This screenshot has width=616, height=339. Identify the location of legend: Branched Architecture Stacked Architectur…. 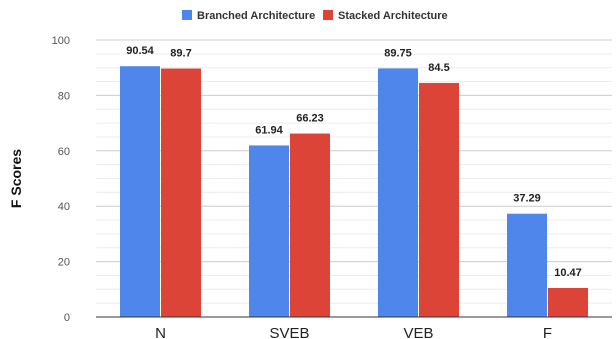
(315, 16).